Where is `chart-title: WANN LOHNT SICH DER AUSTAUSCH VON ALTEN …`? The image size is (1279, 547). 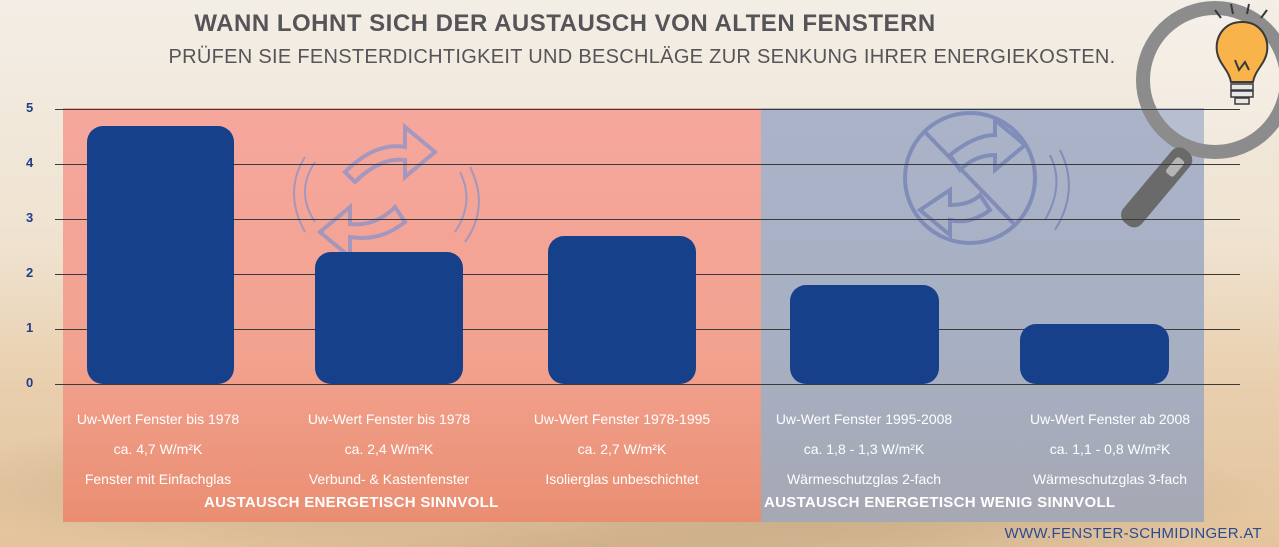
chart-title: WANN LOHNT SICH DER AUSTAUSCH VON ALTEN … is located at coordinates (565, 23).